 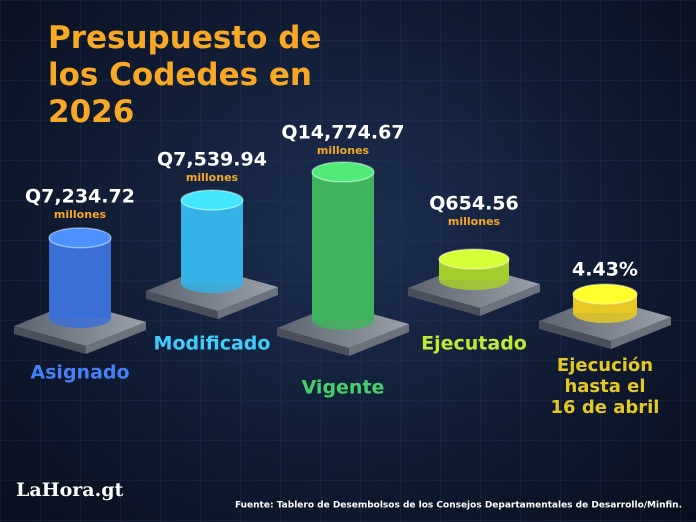 What do you see at coordinates (473, 204) in the screenshot?
I see `value-label: Q654.56` at bounding box center [473, 204].